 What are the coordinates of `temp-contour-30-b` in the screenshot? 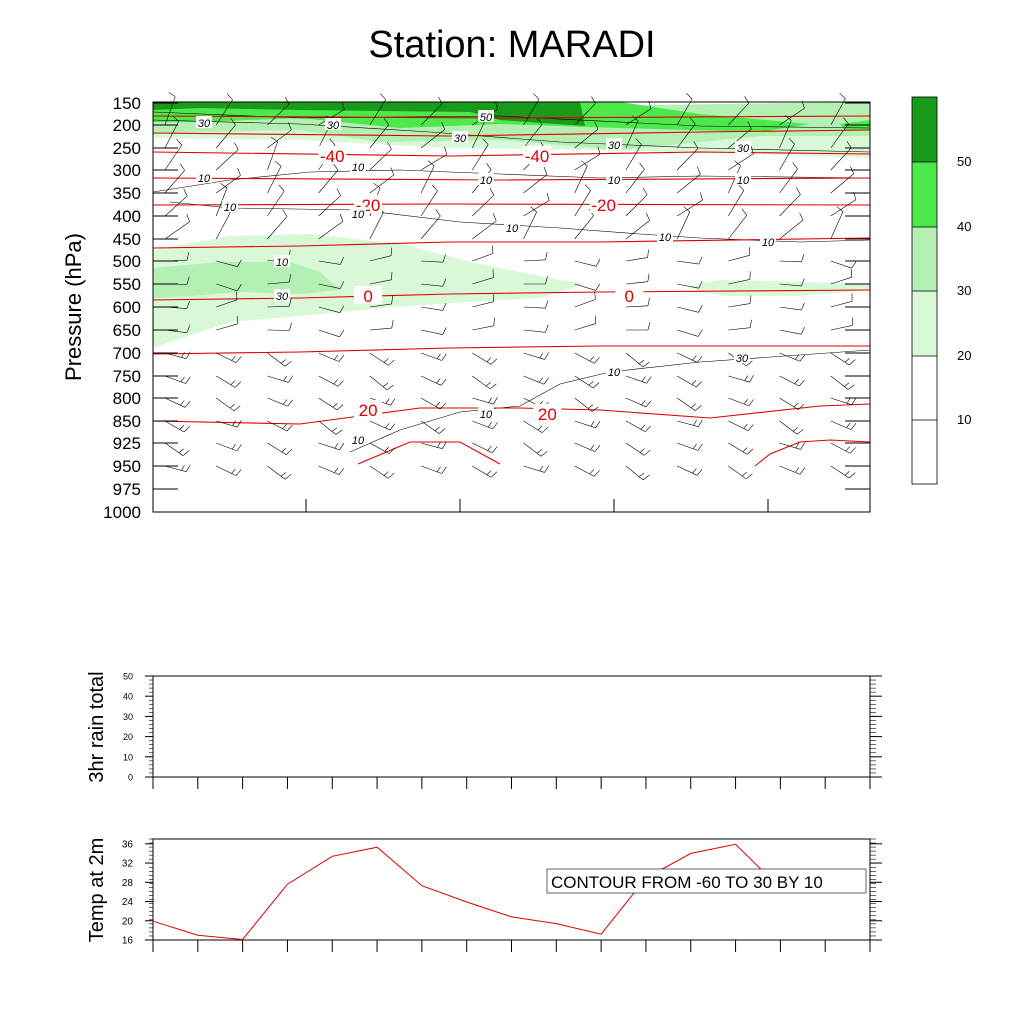 It's located at (812, 453).